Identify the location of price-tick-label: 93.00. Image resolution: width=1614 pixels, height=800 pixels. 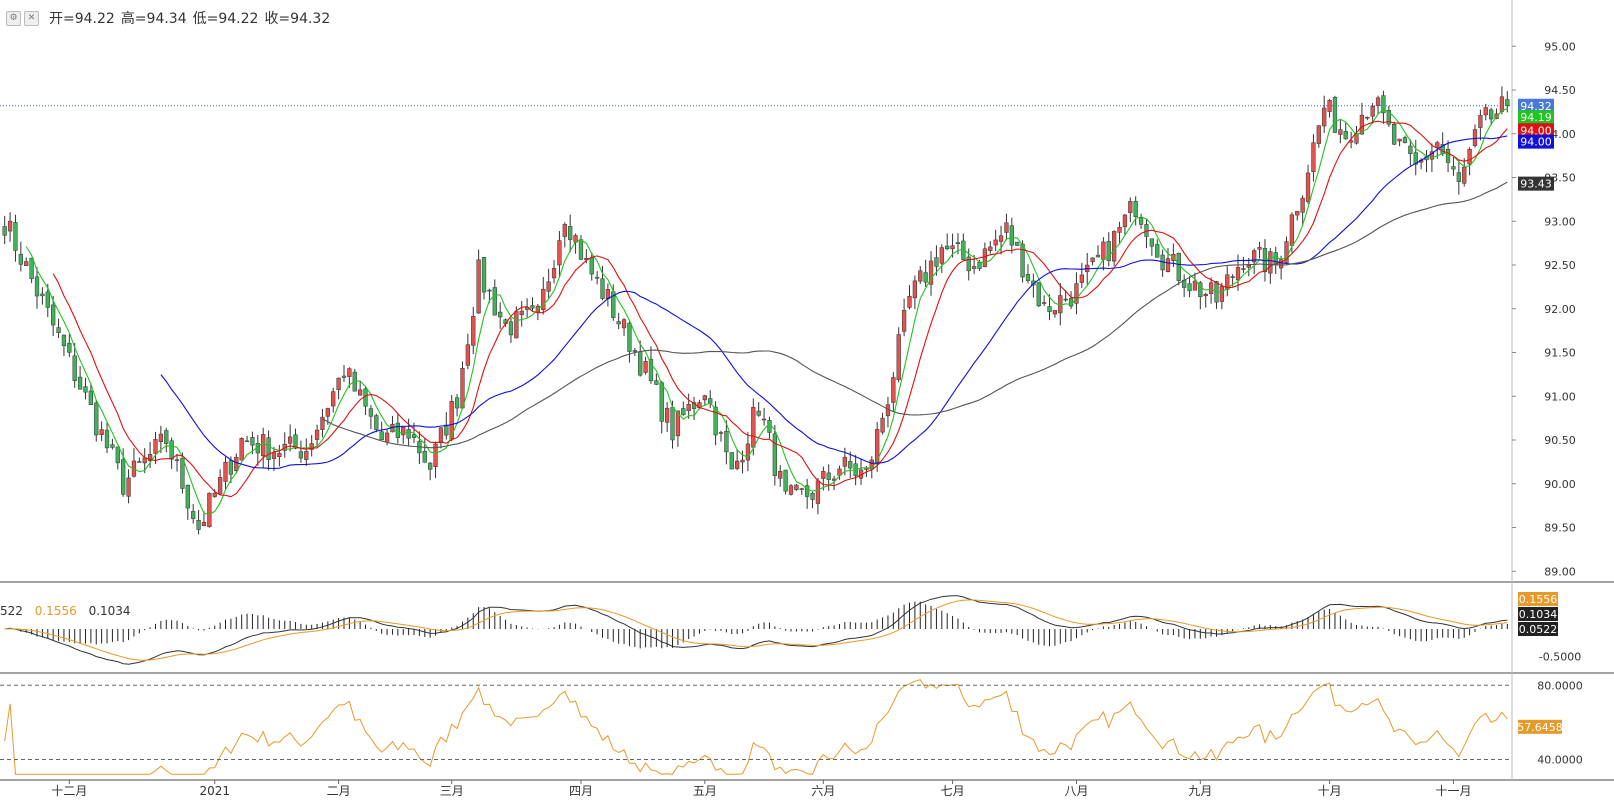
(1560, 221).